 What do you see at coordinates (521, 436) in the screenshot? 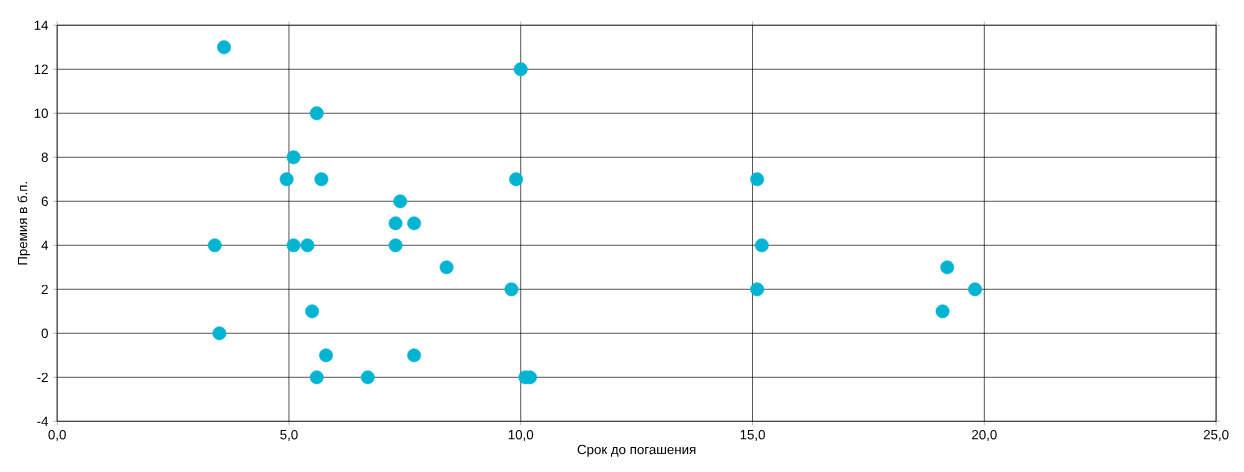
I see `x-tick-label: 10,0` at bounding box center [521, 436].